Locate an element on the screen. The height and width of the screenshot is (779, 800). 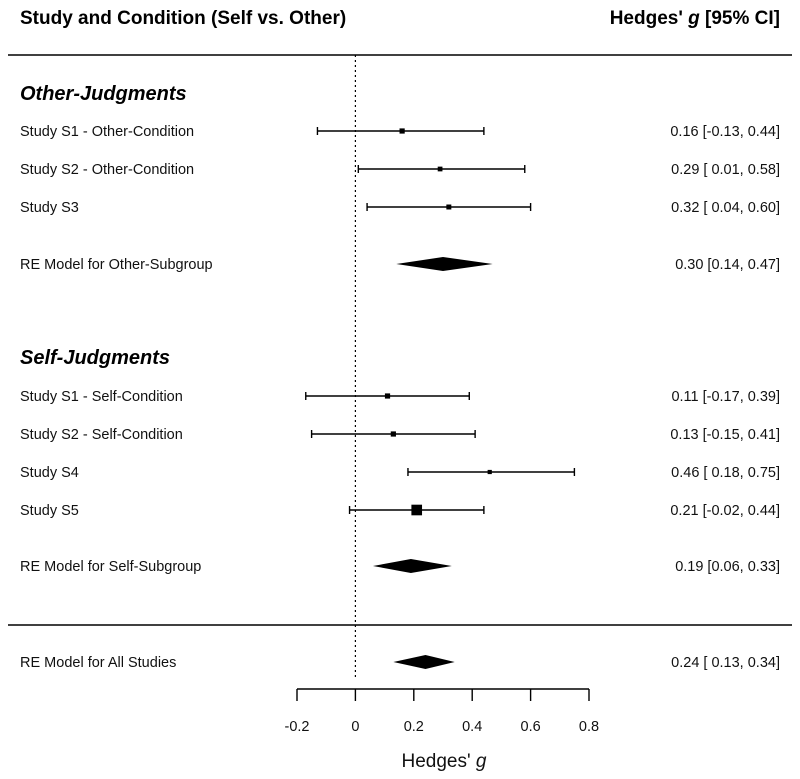
x-axis-tick-label: 0.2 is located at coordinates (414, 727).